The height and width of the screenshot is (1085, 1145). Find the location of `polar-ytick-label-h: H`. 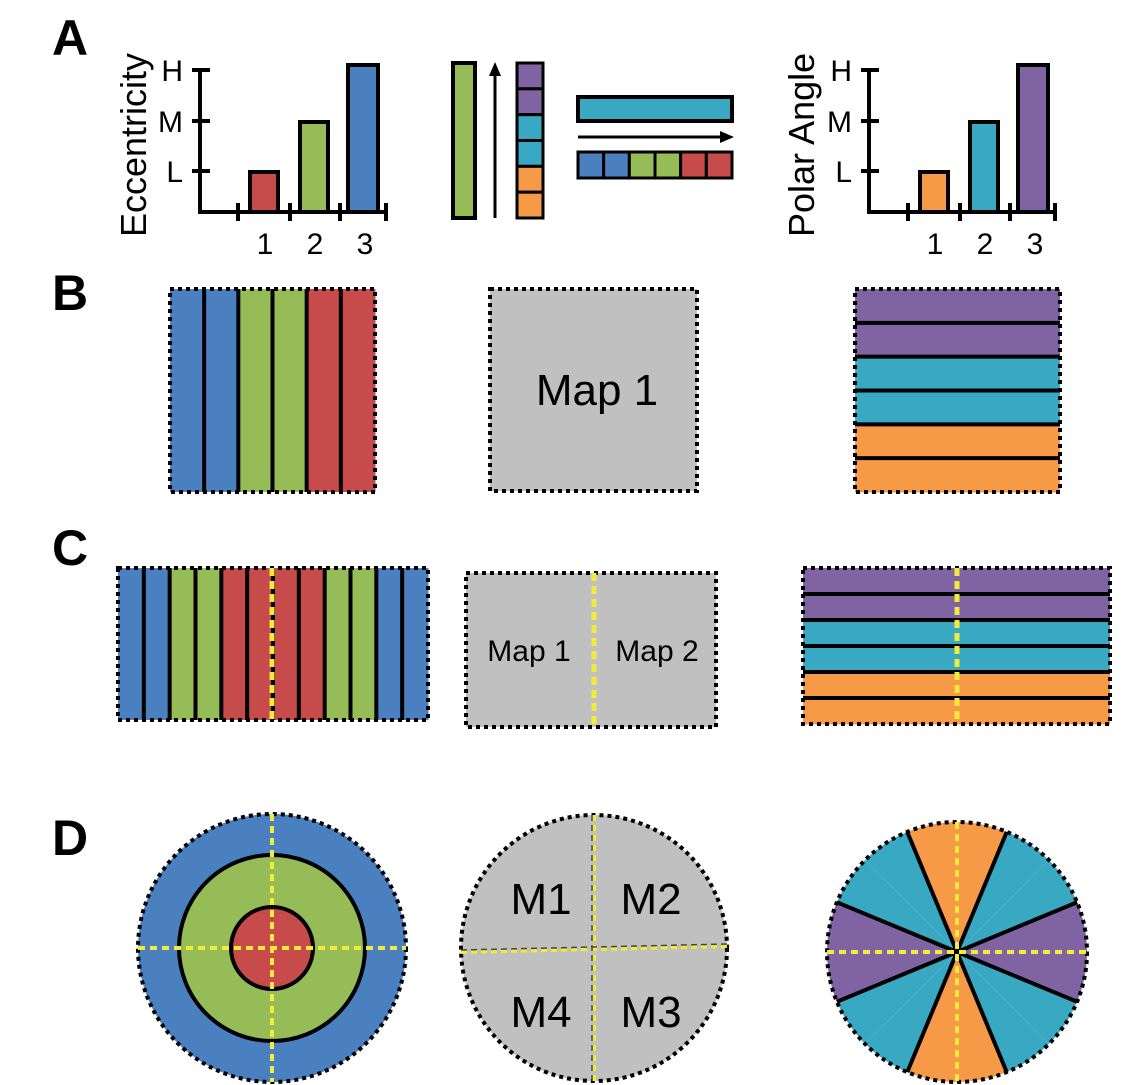

polar-ytick-label-h: H is located at coordinates (841, 71).